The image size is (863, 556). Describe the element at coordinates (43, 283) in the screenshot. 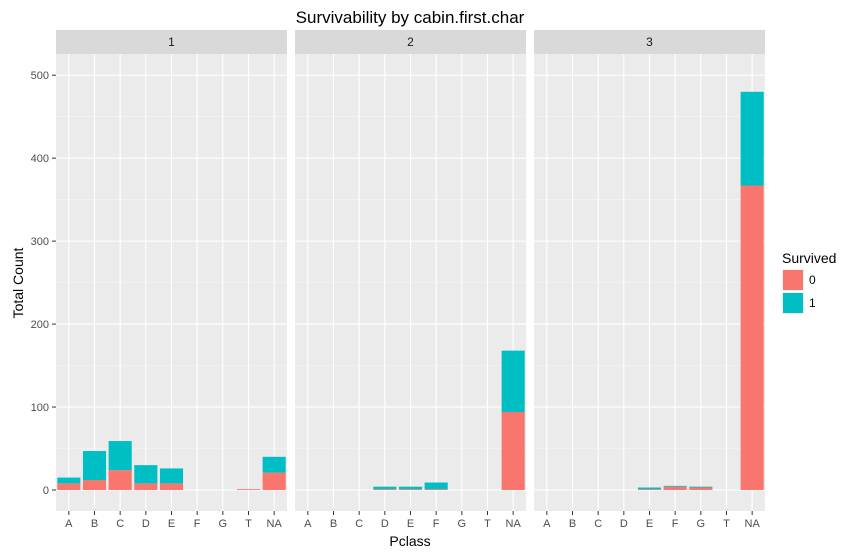

I see `y-axis: 0 100 200 300 400 500` at that location.